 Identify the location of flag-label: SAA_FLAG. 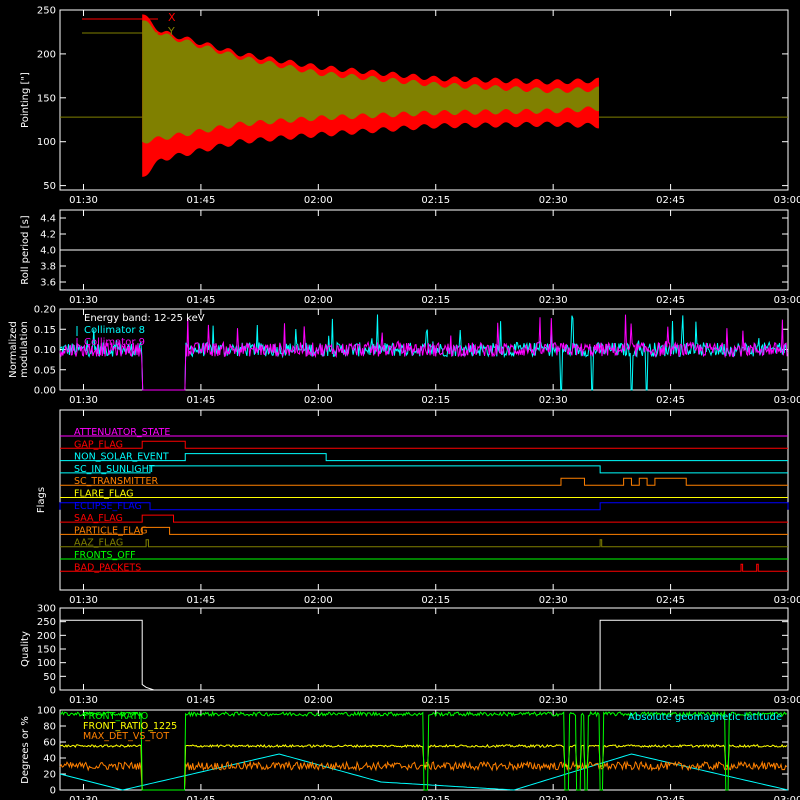
(98, 518).